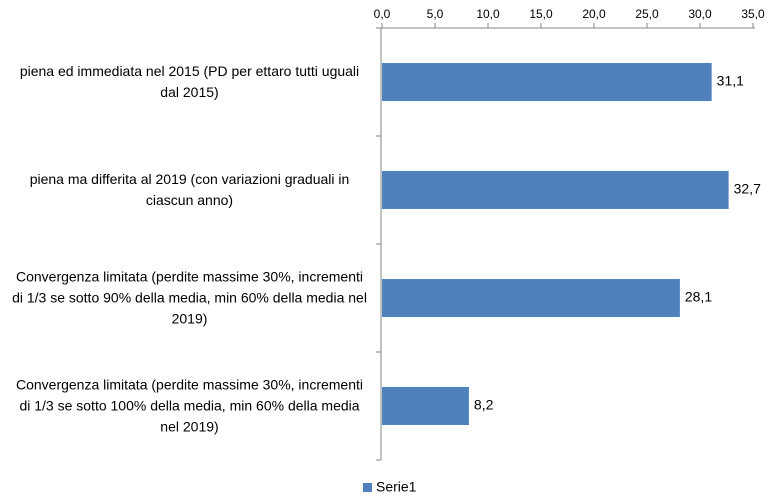 Image resolution: width=774 pixels, height=500 pixels. I want to click on x-tick-label: 25,0, so click(647, 14).